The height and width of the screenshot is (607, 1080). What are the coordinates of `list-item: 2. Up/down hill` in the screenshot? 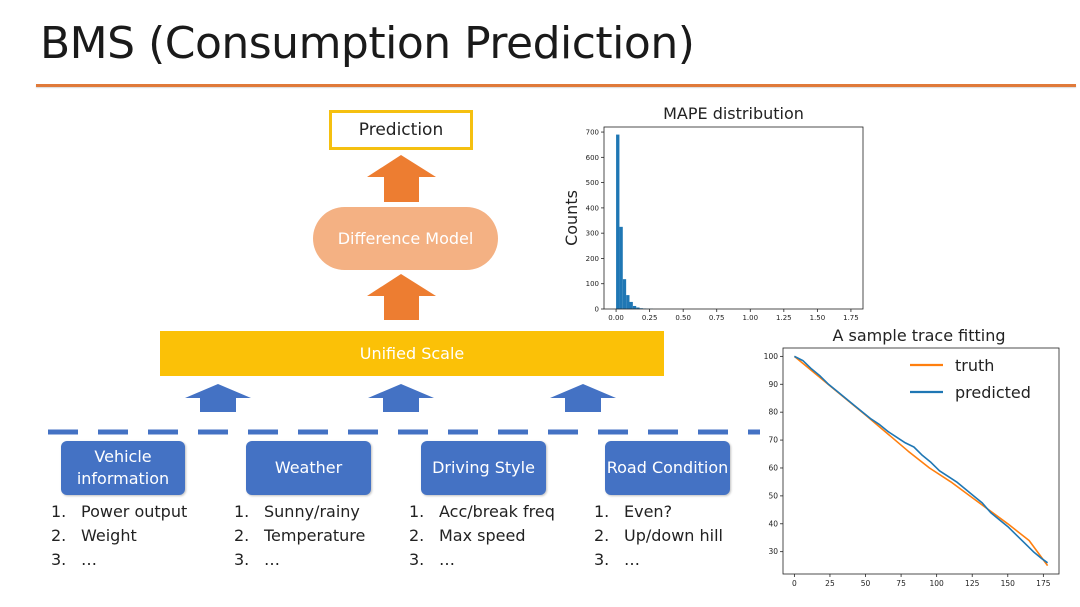 It's located at (658, 535).